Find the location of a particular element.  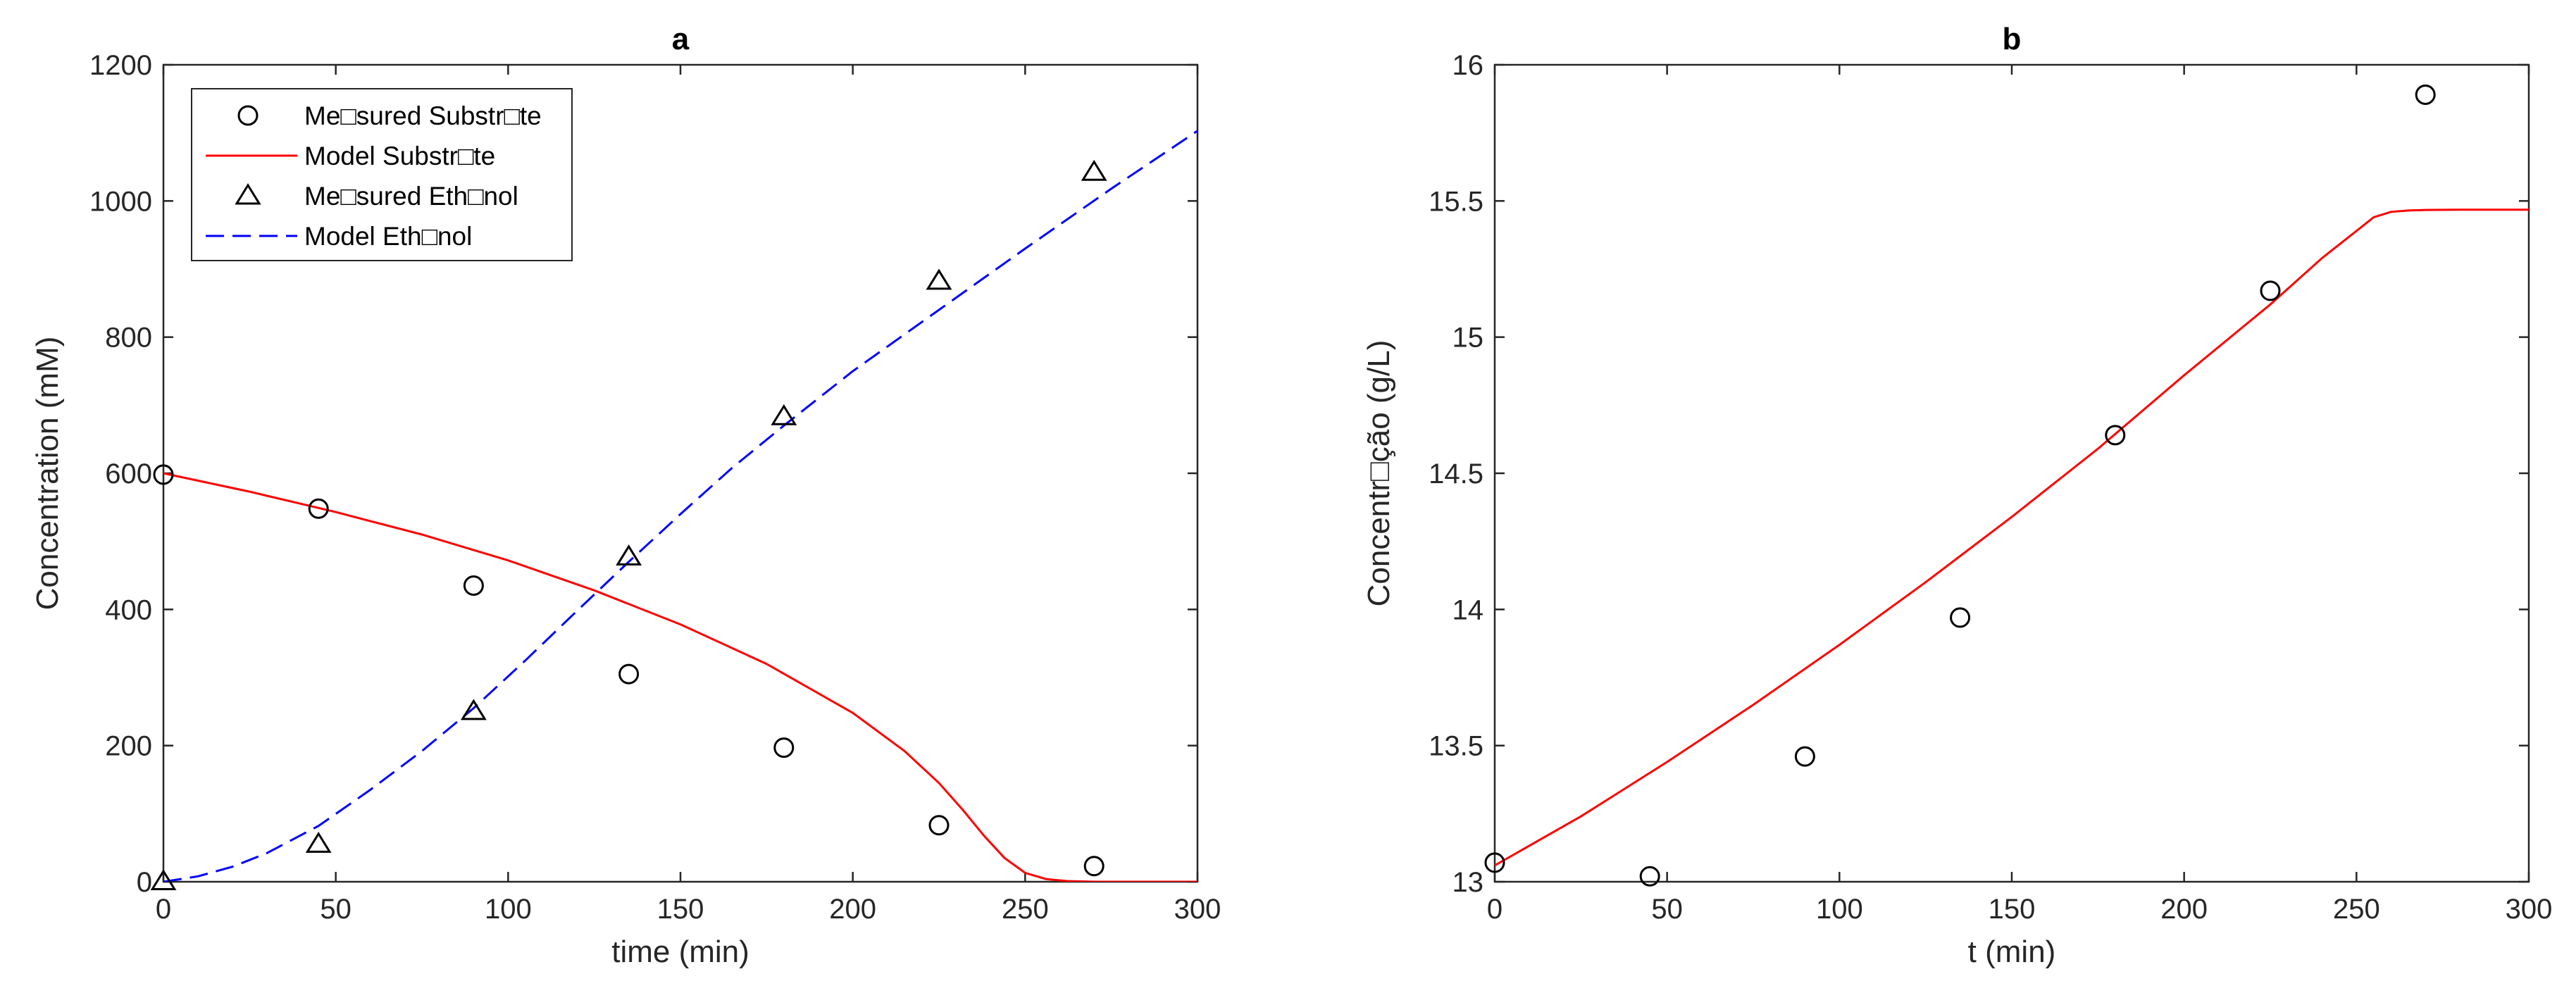

y-tick-label: 200 is located at coordinates (128, 746).